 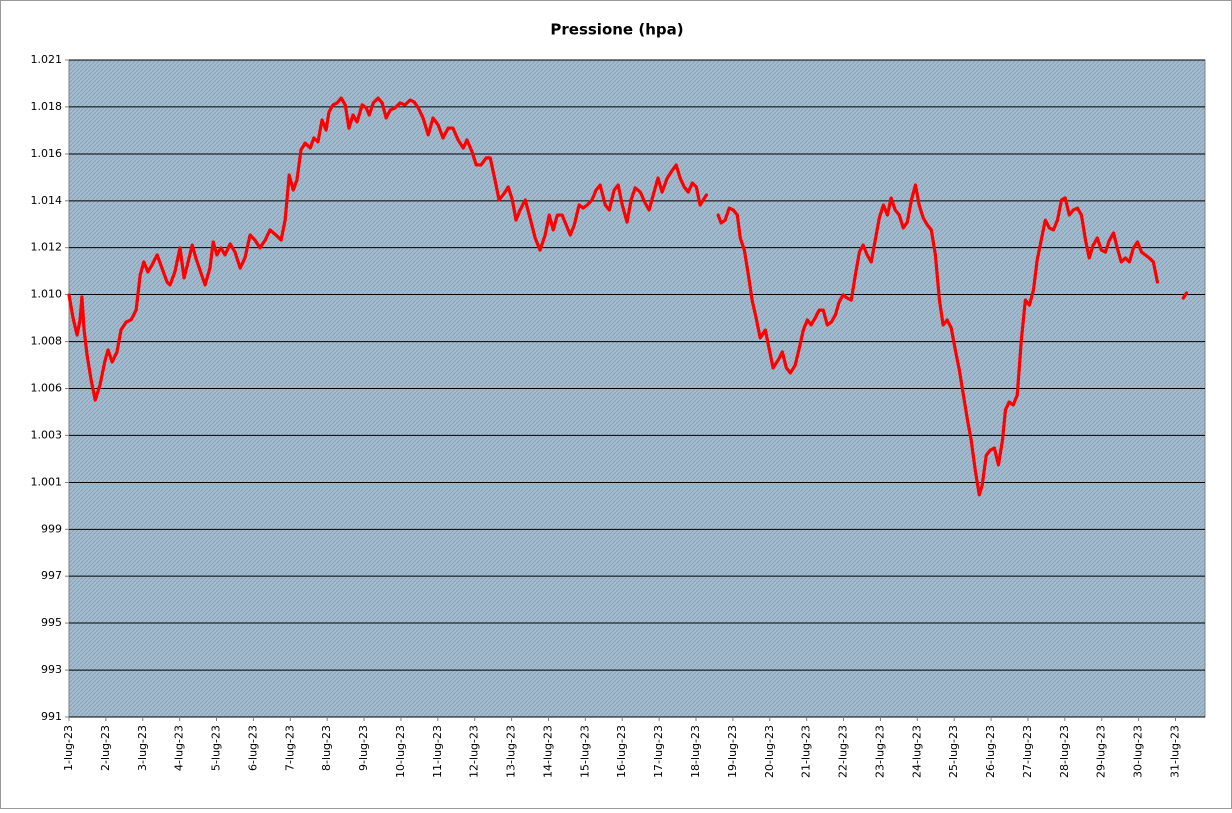 I want to click on y-tick-label: 1.014, so click(x=47, y=200).